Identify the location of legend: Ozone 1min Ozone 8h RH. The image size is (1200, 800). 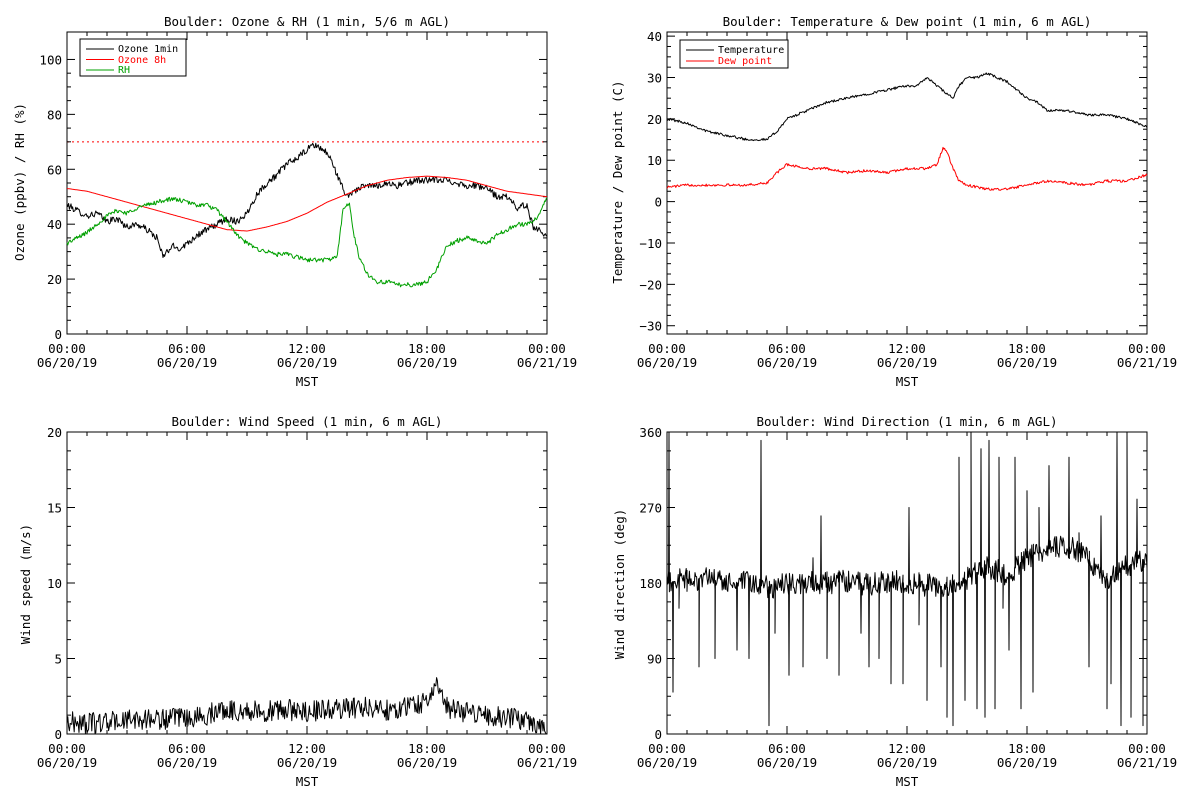
(133, 57).